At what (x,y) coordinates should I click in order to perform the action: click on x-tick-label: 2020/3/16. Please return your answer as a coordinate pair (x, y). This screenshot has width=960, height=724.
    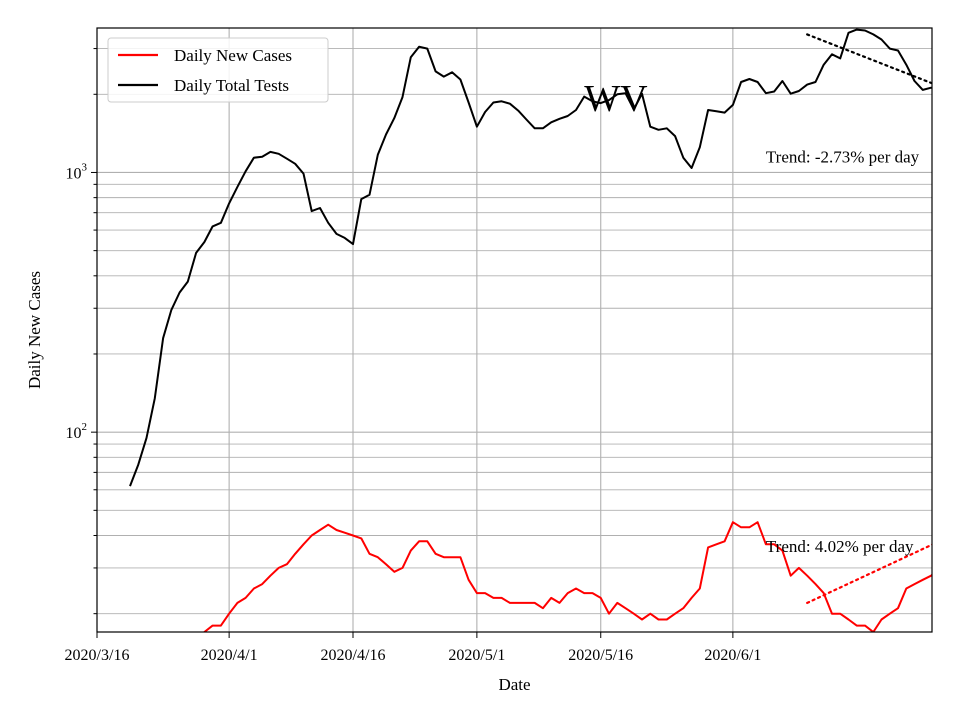
    Looking at the image, I should click on (97, 655).